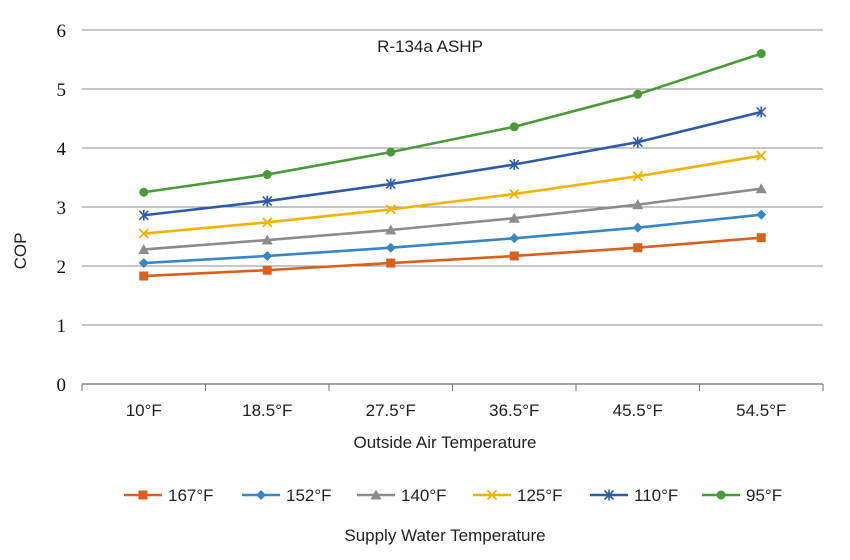 The height and width of the screenshot is (560, 850). What do you see at coordinates (267, 410) in the screenshot?
I see `x-tick-label-18-5f: 18.5°F` at bounding box center [267, 410].